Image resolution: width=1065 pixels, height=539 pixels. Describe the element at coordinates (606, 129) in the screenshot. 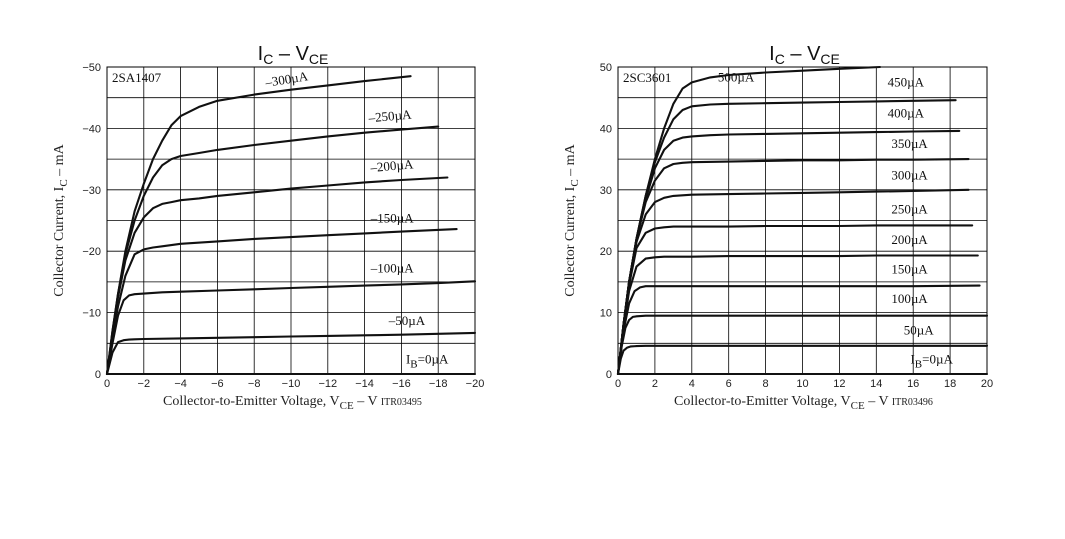

I see `y-tick-label: 40` at that location.